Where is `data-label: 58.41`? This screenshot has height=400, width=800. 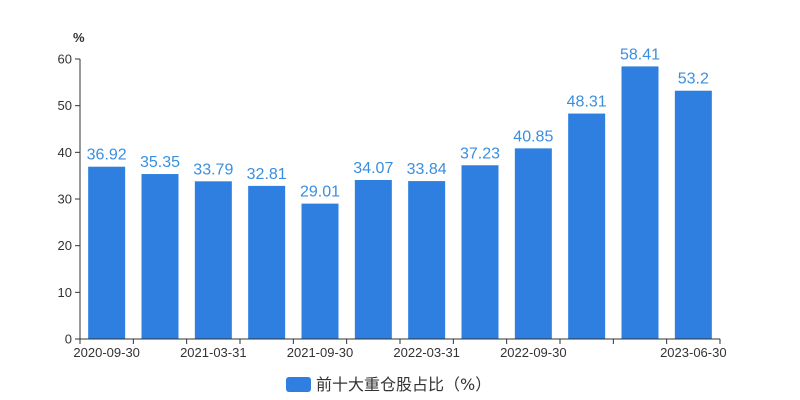
data-label: 58.41 is located at coordinates (640, 54).